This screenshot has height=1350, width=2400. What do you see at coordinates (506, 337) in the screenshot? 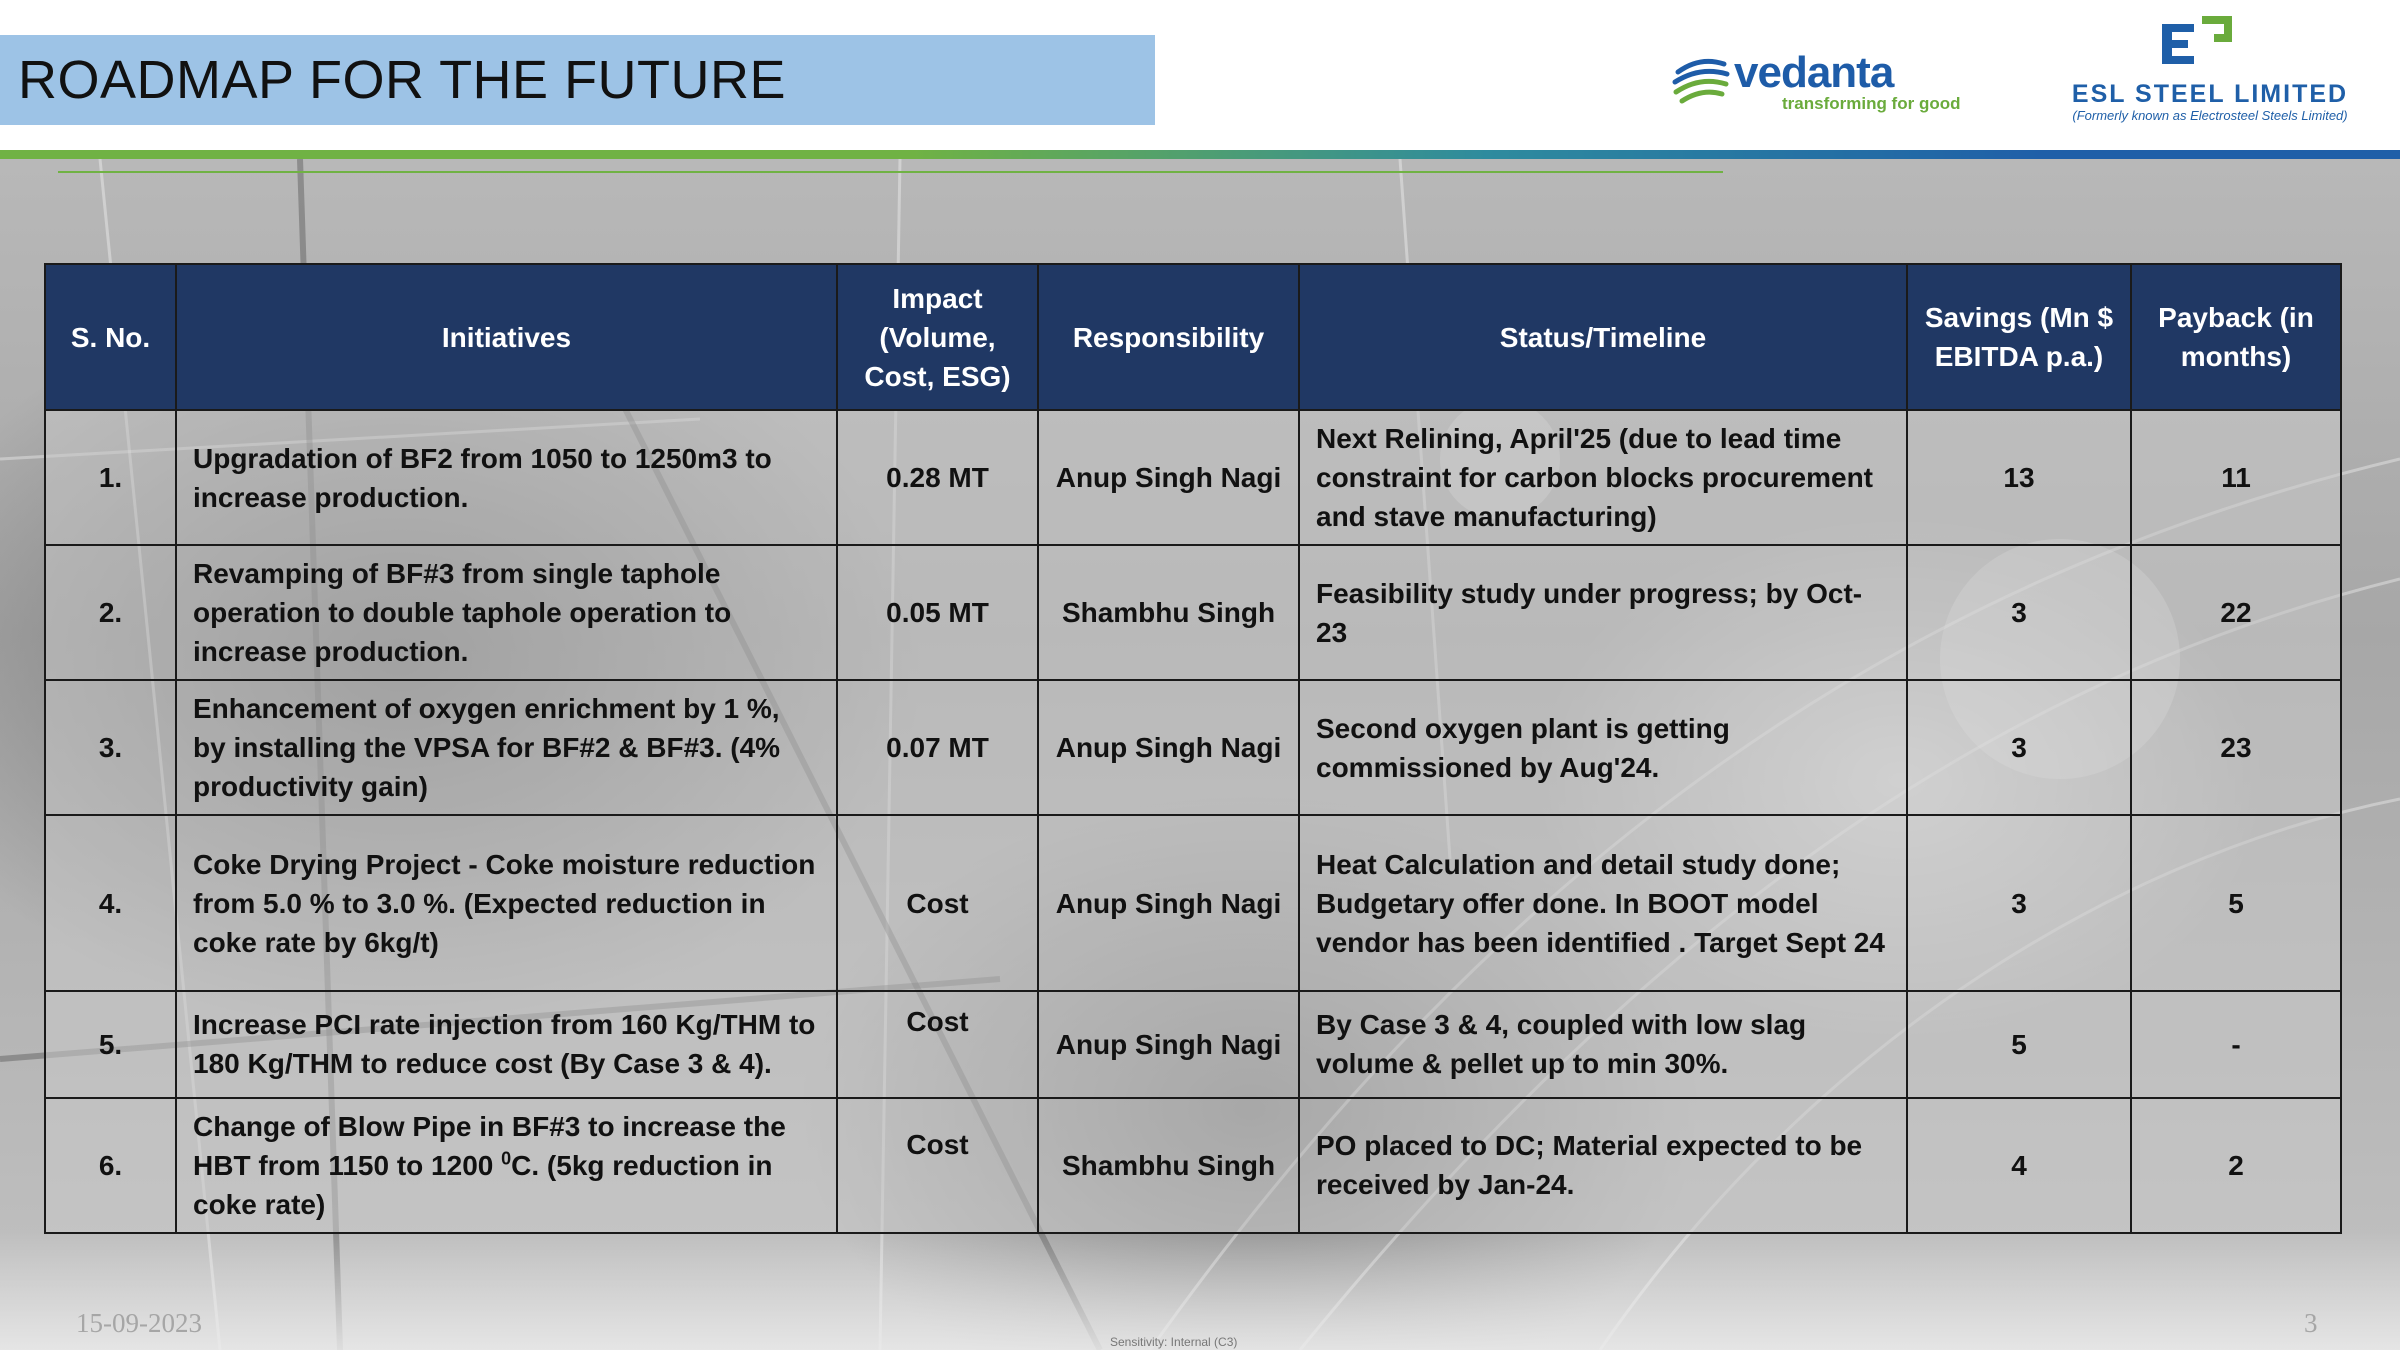
I see `header-initiatives: Initiatives` at bounding box center [506, 337].